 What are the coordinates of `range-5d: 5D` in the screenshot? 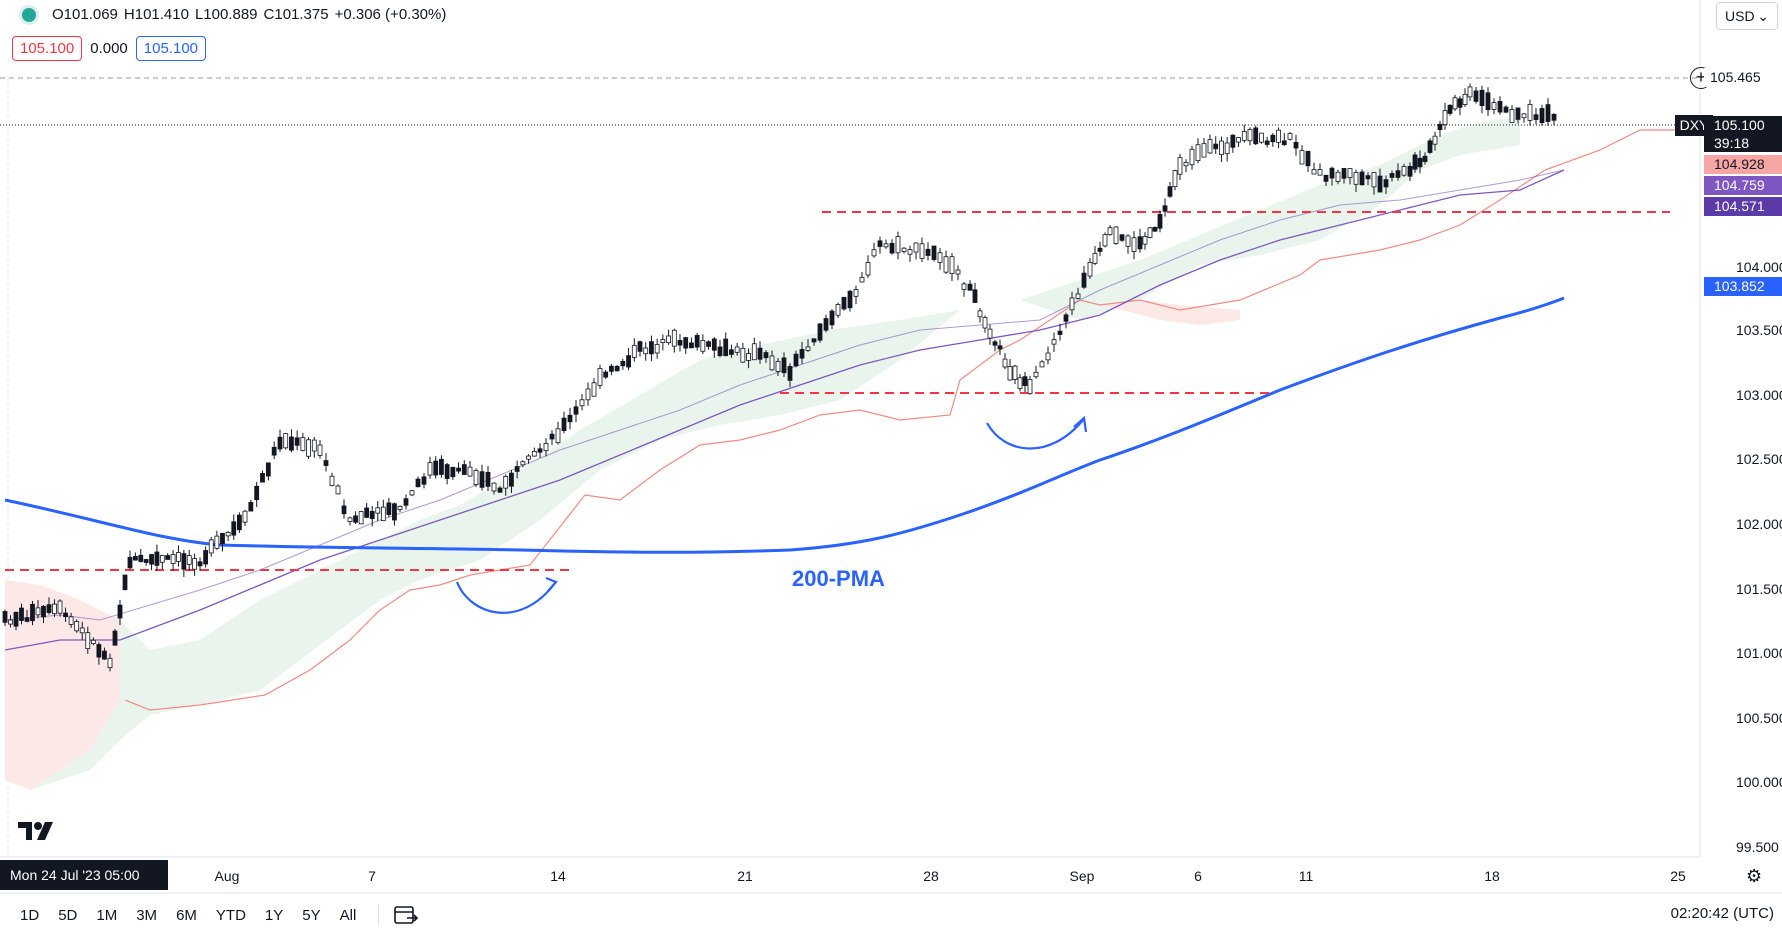 It's located at (68, 915).